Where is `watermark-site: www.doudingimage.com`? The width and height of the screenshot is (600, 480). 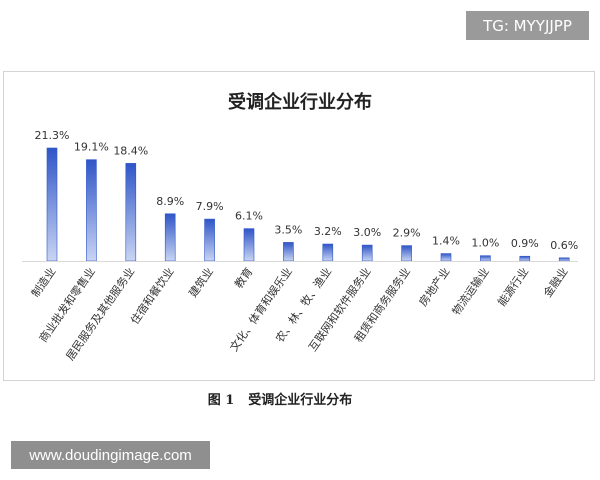
watermark-site: www.doudingimage.com is located at coordinates (110, 455).